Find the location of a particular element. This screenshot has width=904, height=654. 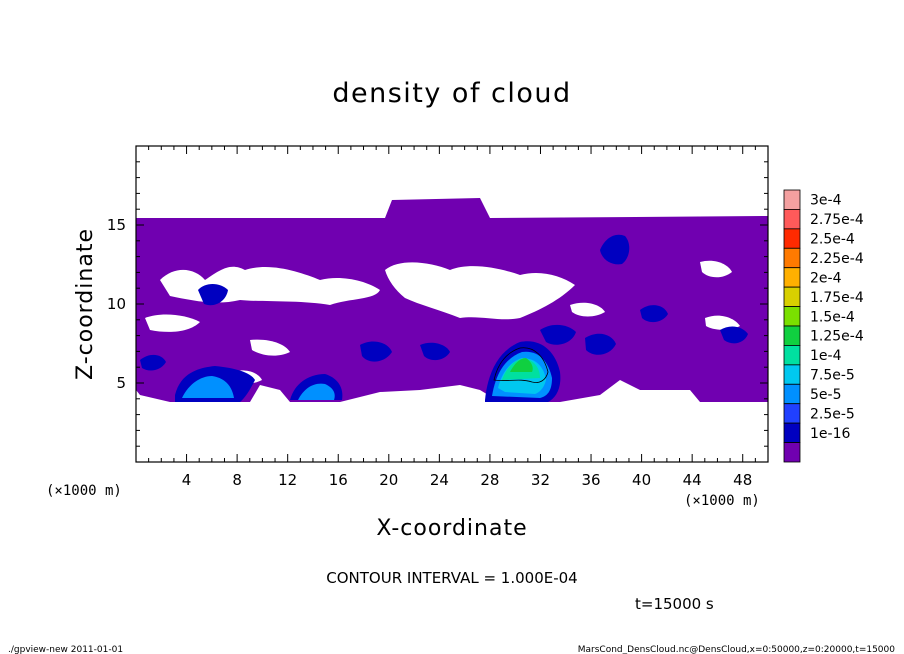

y-tick-label: 15 is located at coordinates (116, 225).